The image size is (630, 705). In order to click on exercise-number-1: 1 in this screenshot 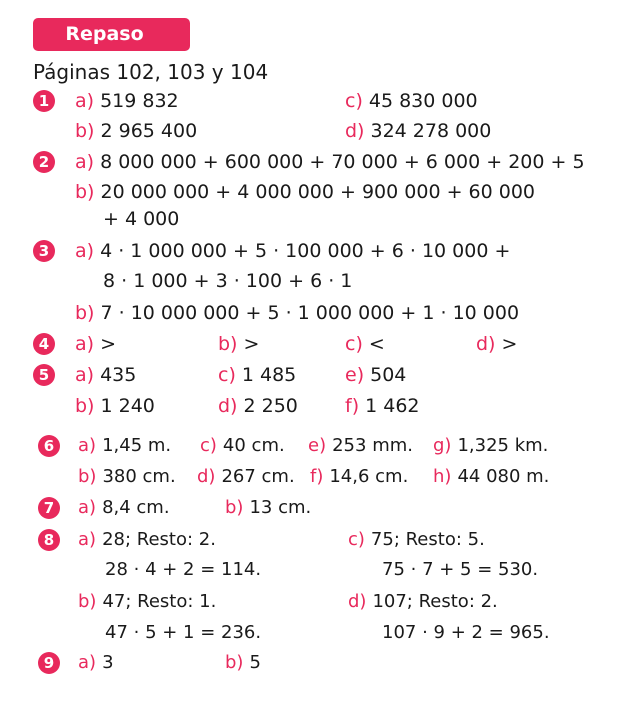, I will do `click(44, 101)`.